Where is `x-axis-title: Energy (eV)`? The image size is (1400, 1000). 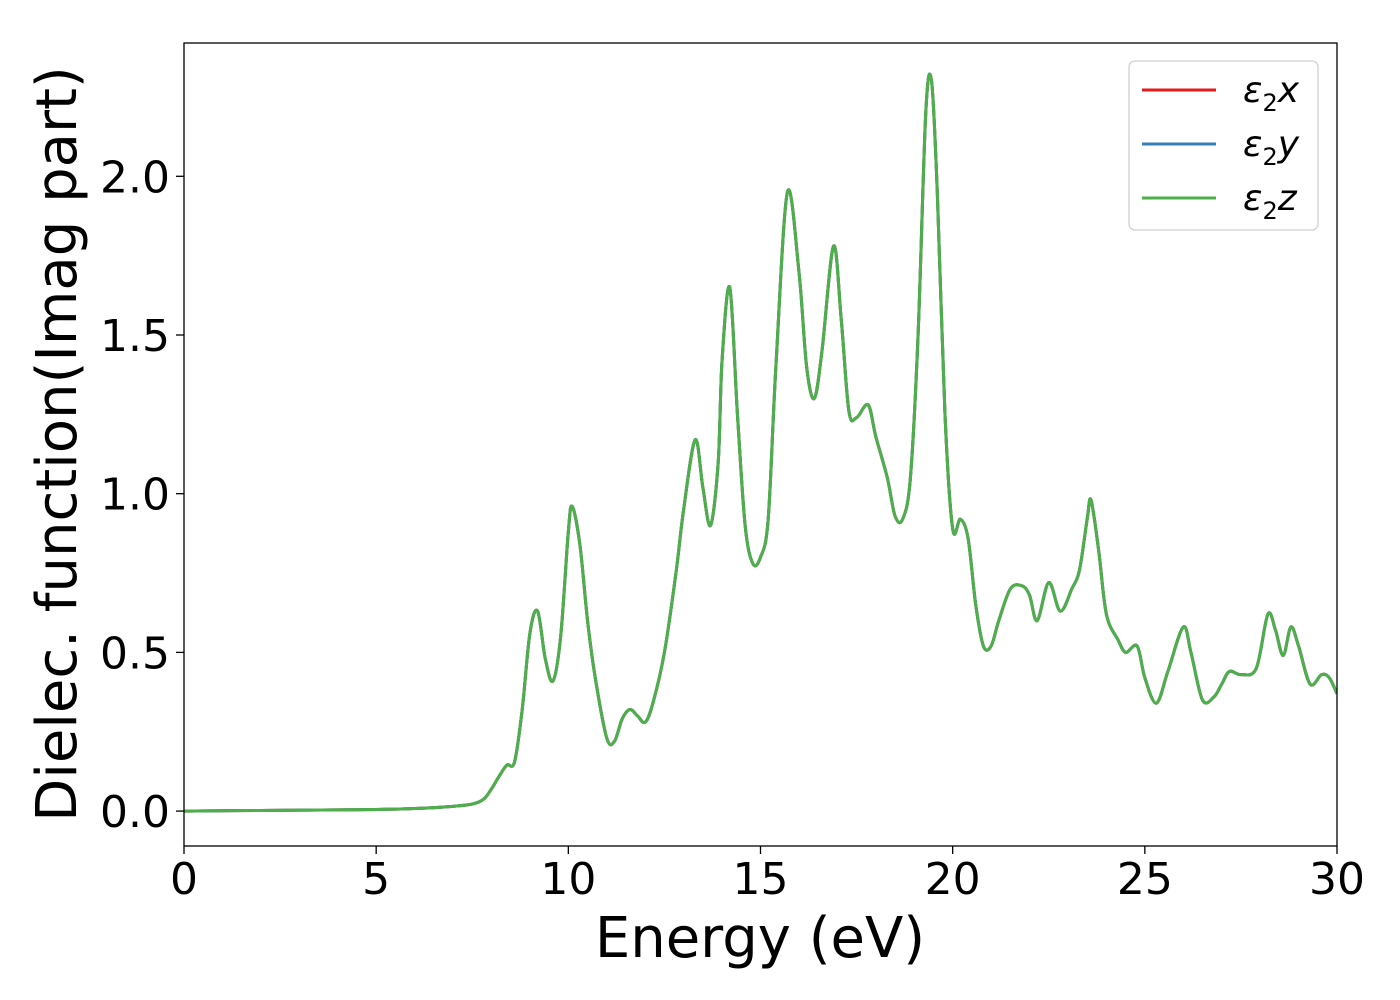
x-axis-title: Energy (eV) is located at coordinates (760, 938).